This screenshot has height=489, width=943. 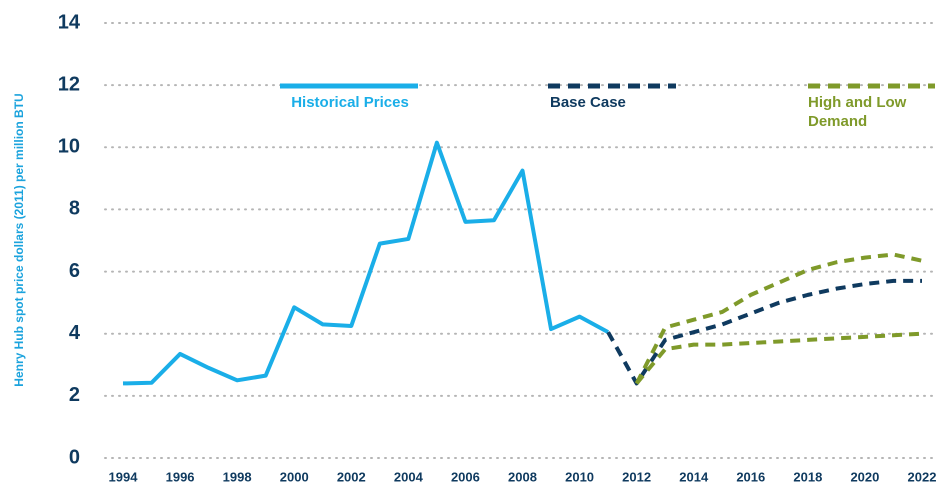 What do you see at coordinates (180, 476) in the screenshot?
I see `x-tick-label: 1996` at bounding box center [180, 476].